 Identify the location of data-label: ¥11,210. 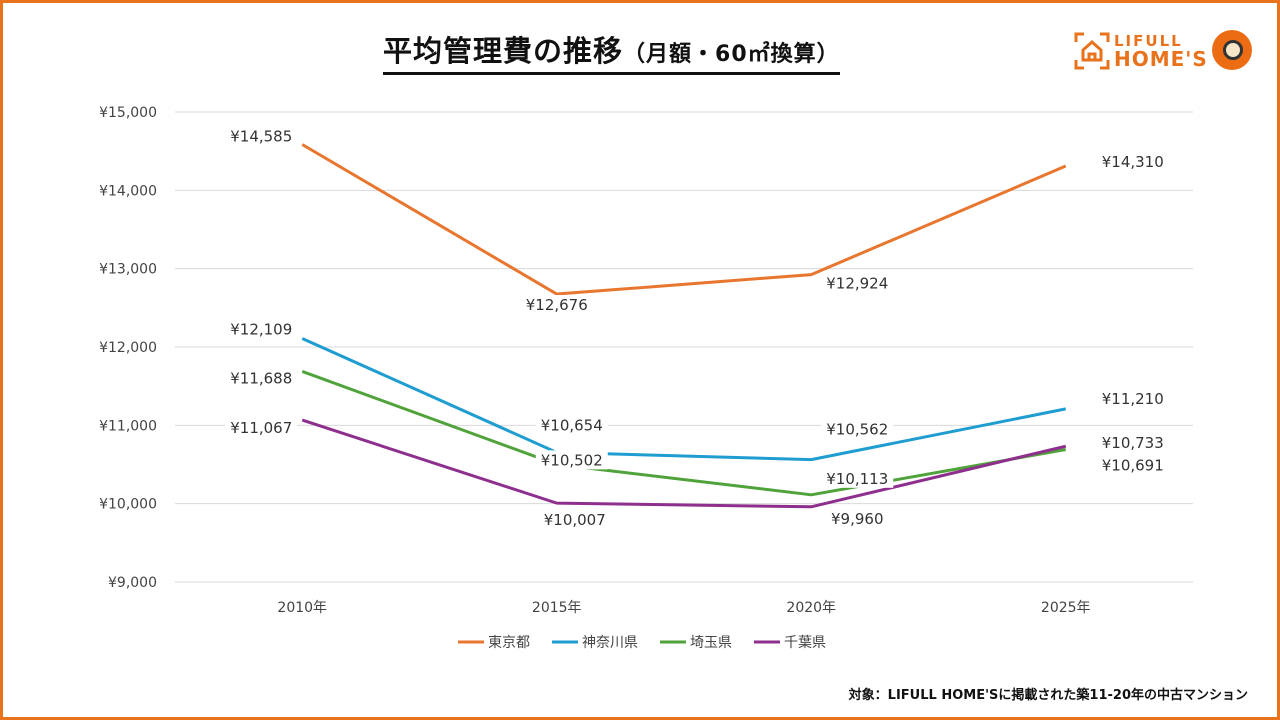
(1133, 399).